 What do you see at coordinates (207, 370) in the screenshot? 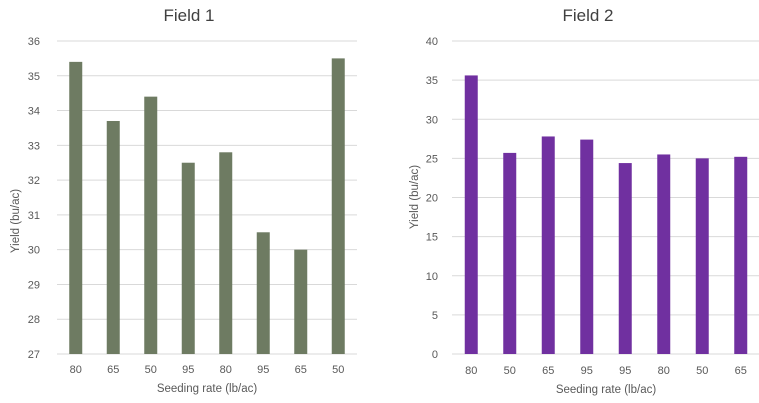
I see `x-tick-labels: 80 65 50 95 80 95 65 50` at bounding box center [207, 370].